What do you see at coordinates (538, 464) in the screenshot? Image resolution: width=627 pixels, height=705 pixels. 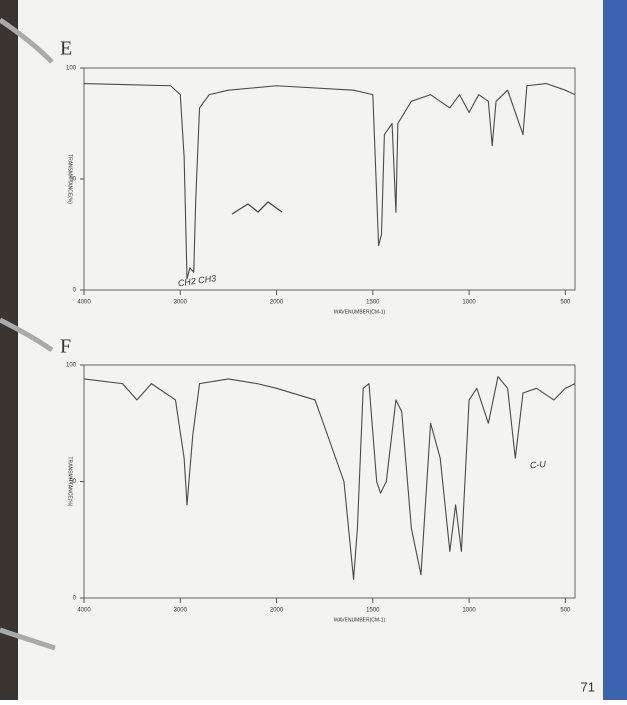 I see `annotation: C-U` at bounding box center [538, 464].